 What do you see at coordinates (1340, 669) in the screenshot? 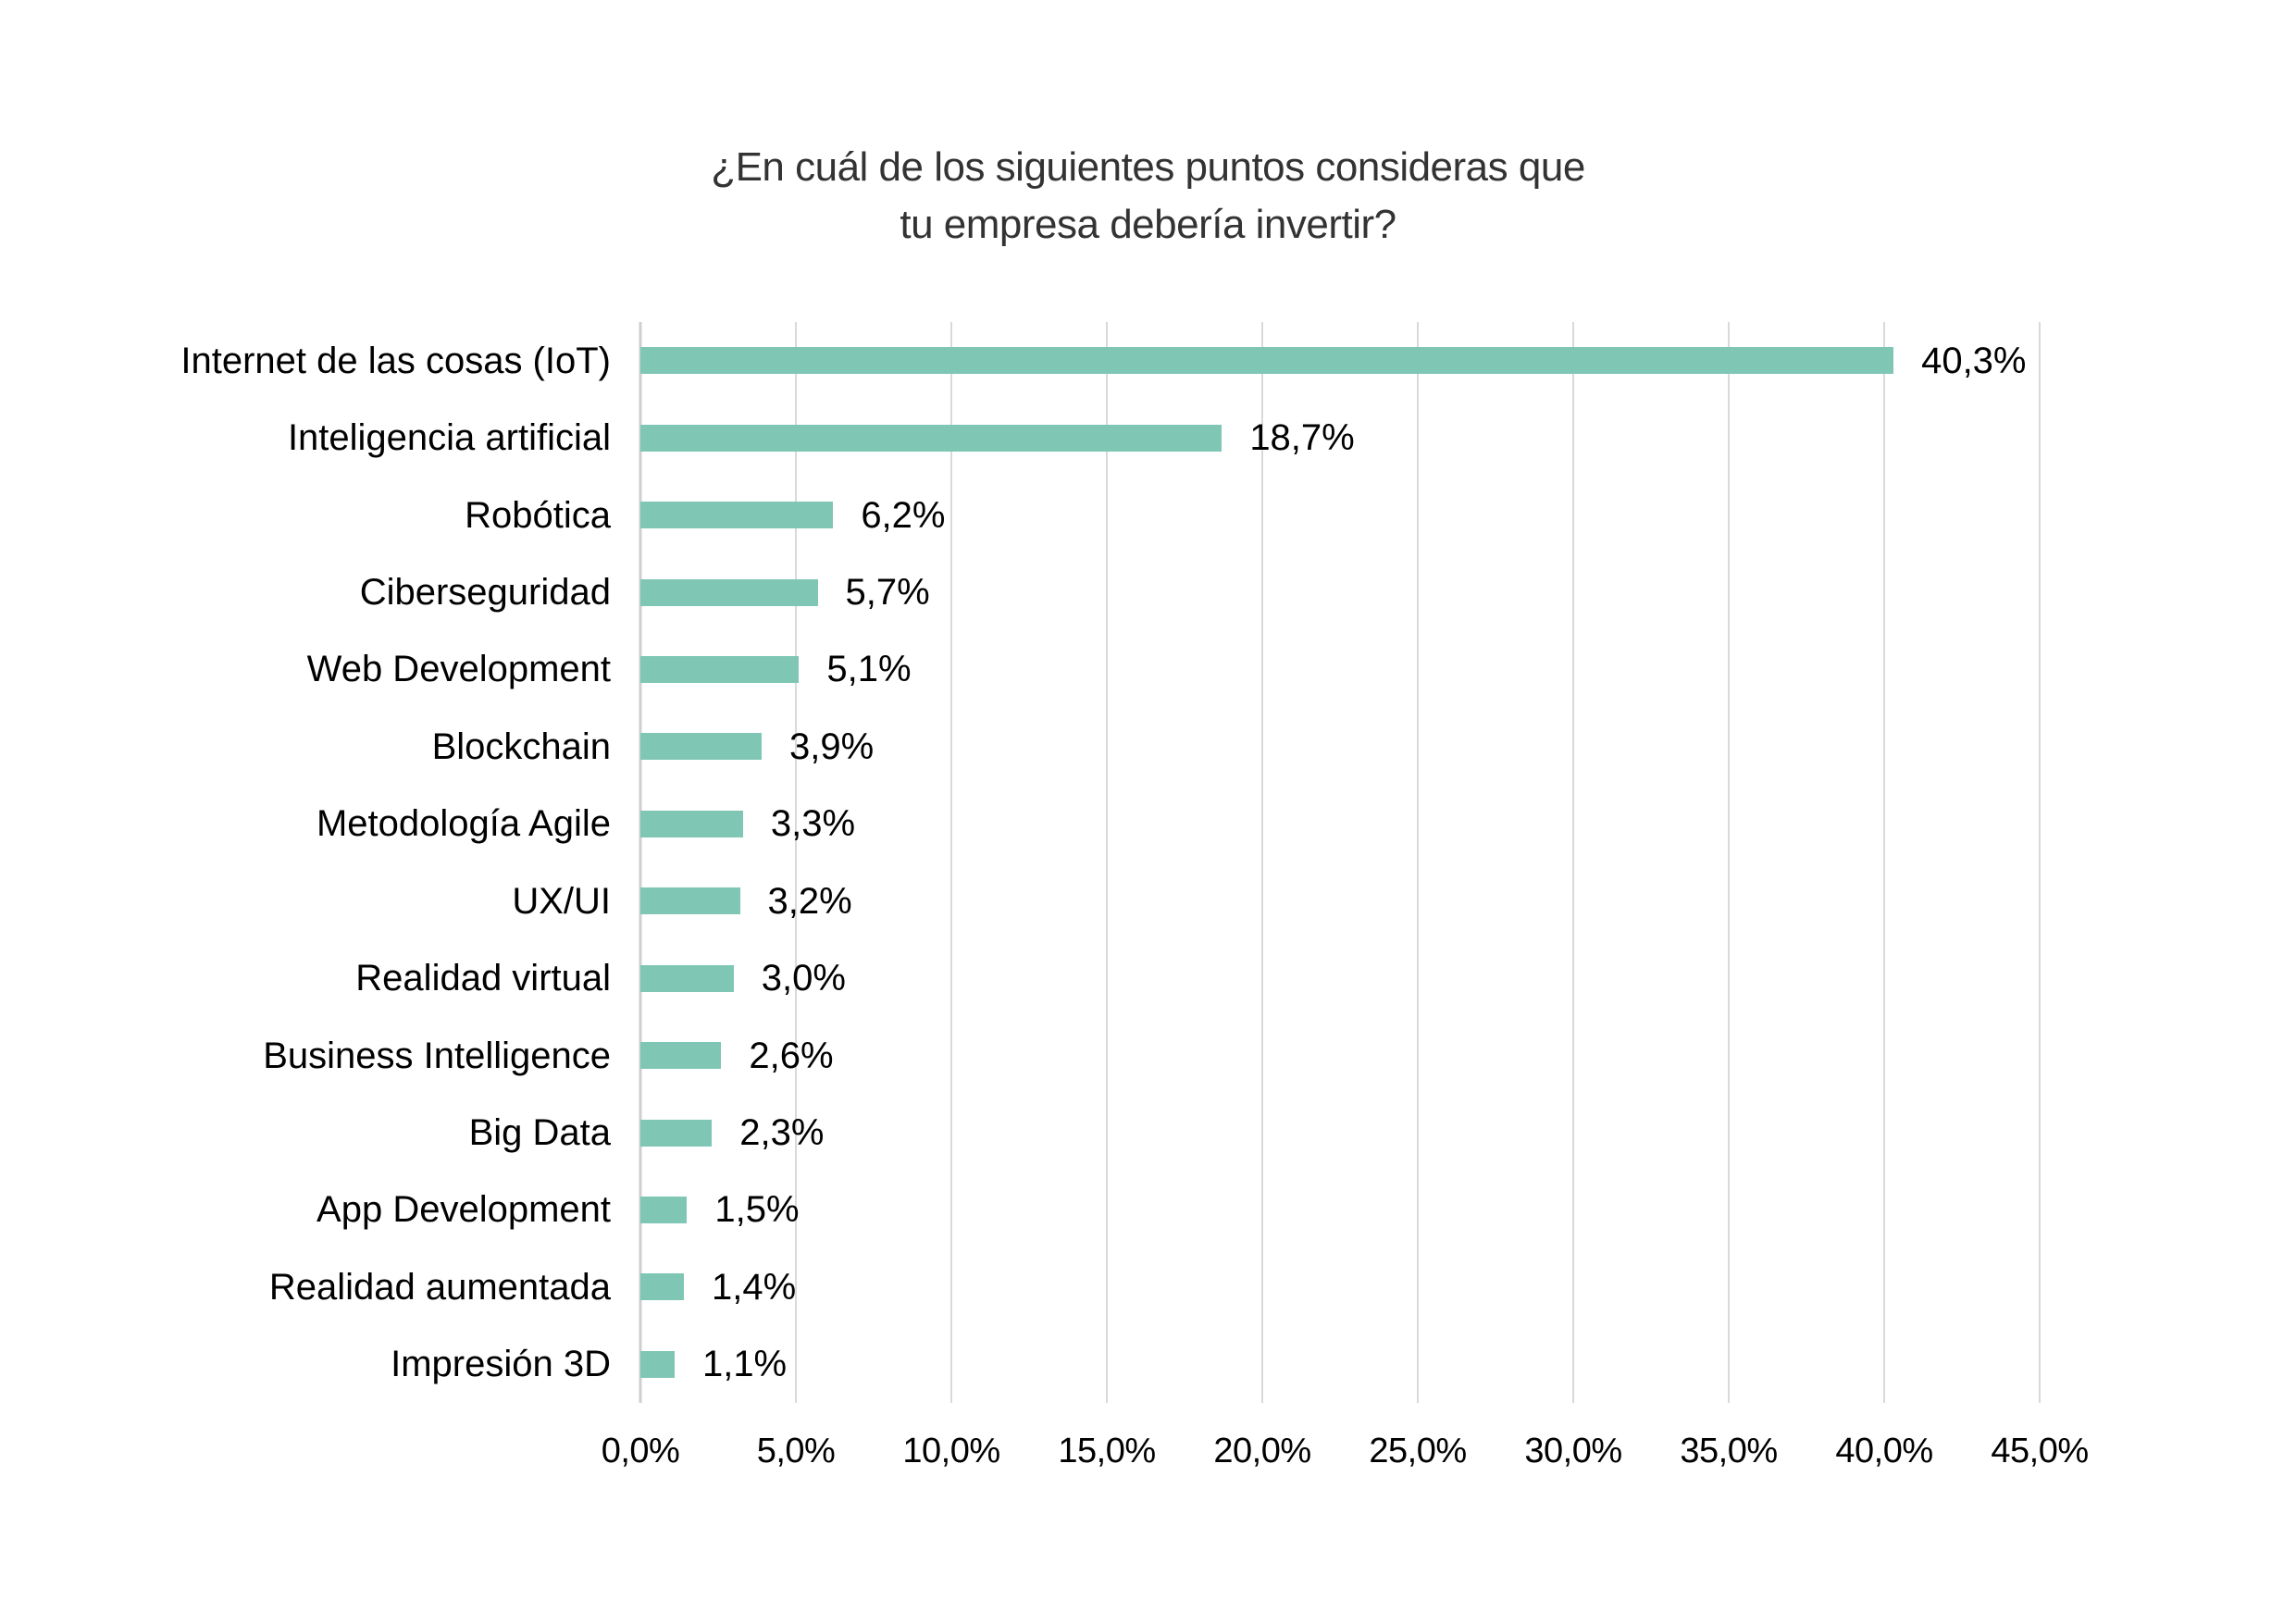
I see `bar-row: 5,1%` at bounding box center [1340, 669].